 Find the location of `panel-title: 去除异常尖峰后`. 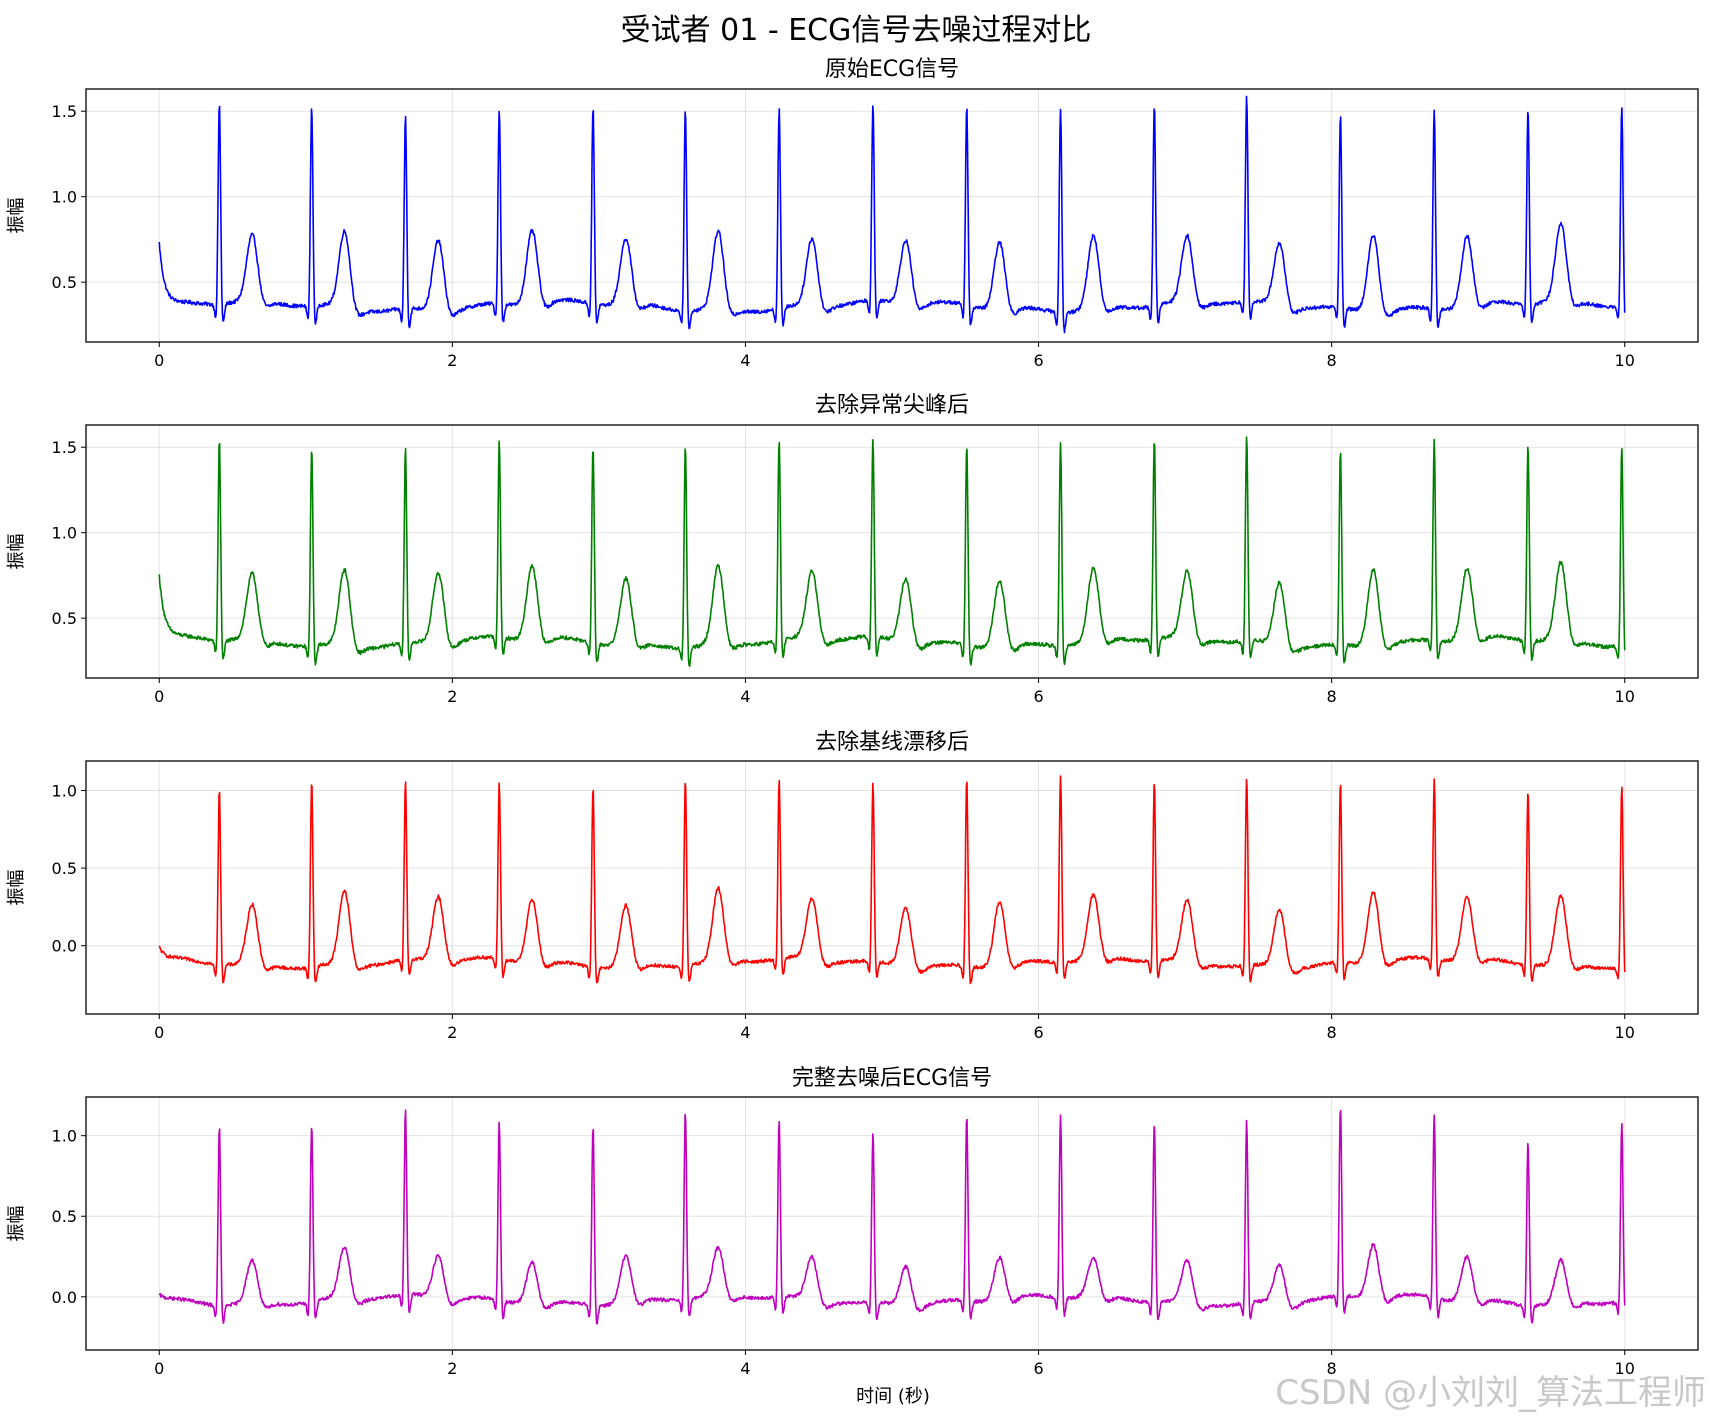

panel-title: 去除异常尖峰后 is located at coordinates (892, 405).